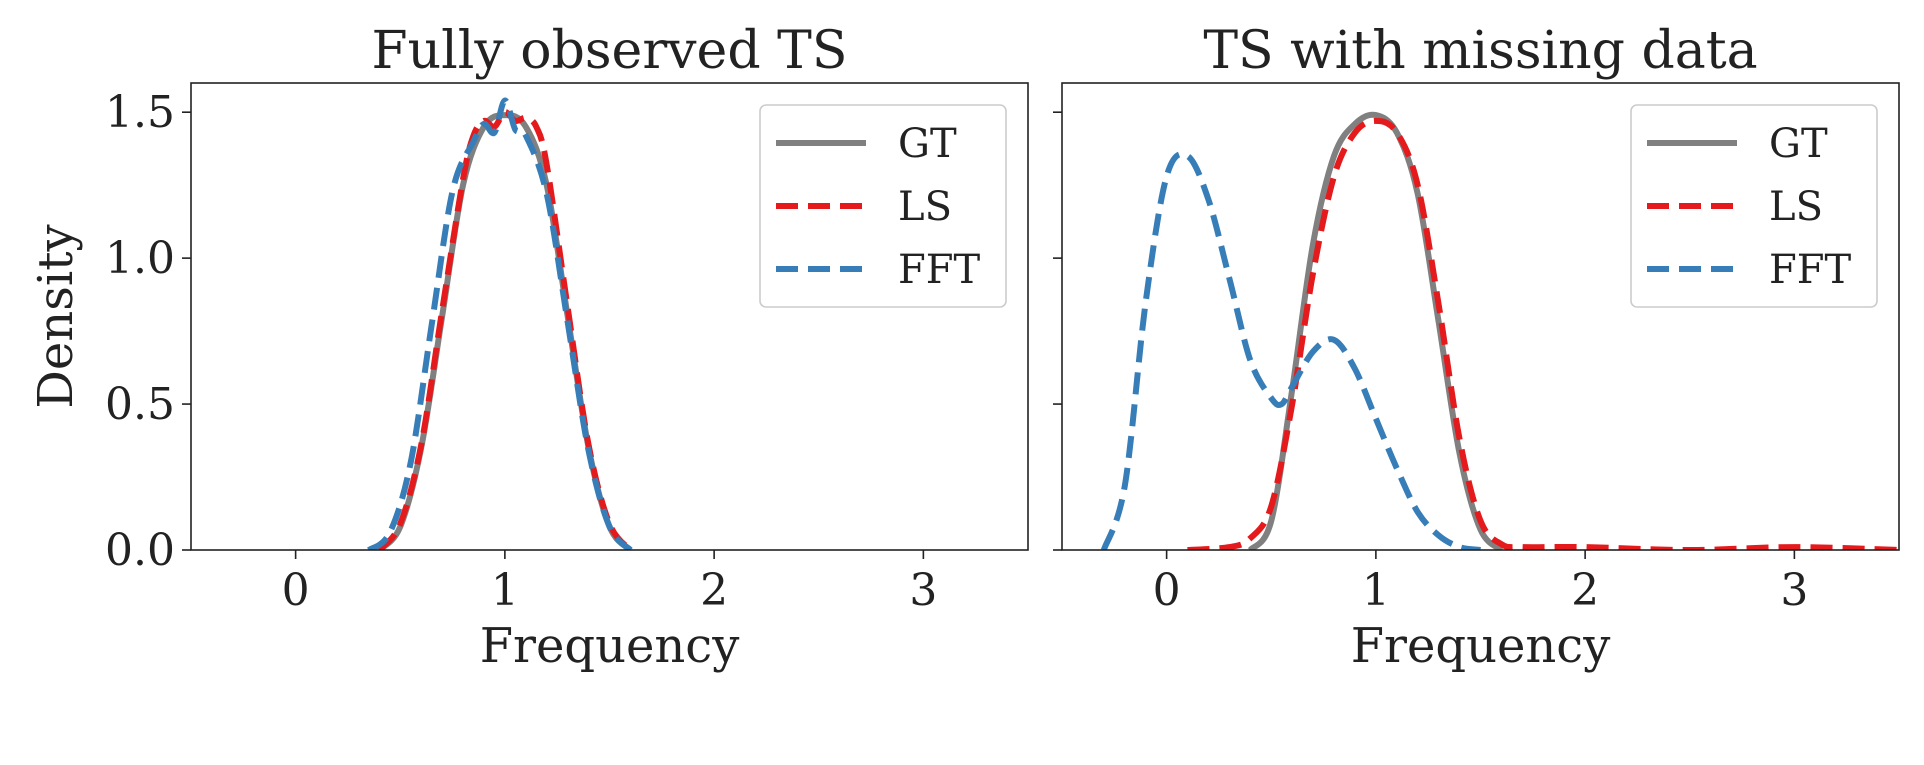  I want to click on y-tick-label: 0.5, so click(140, 404).